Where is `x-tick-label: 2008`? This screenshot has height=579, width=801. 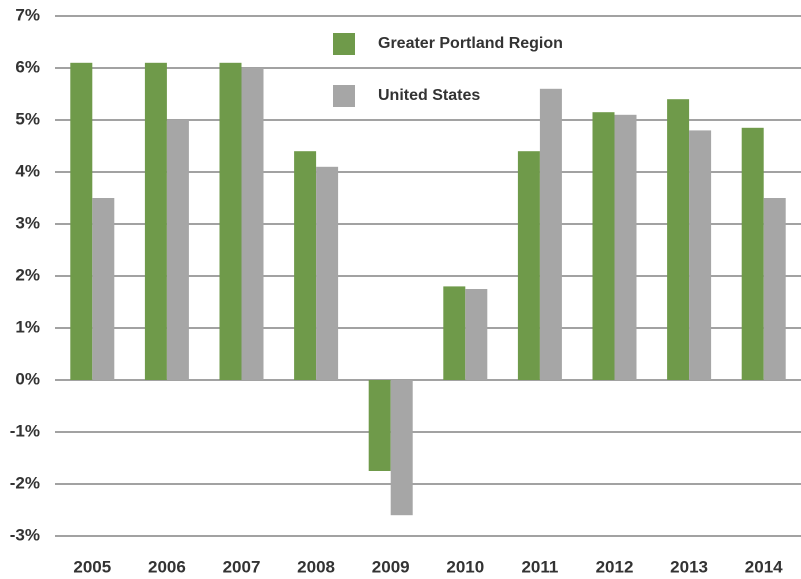
x-tick-label: 2008 is located at coordinates (316, 566).